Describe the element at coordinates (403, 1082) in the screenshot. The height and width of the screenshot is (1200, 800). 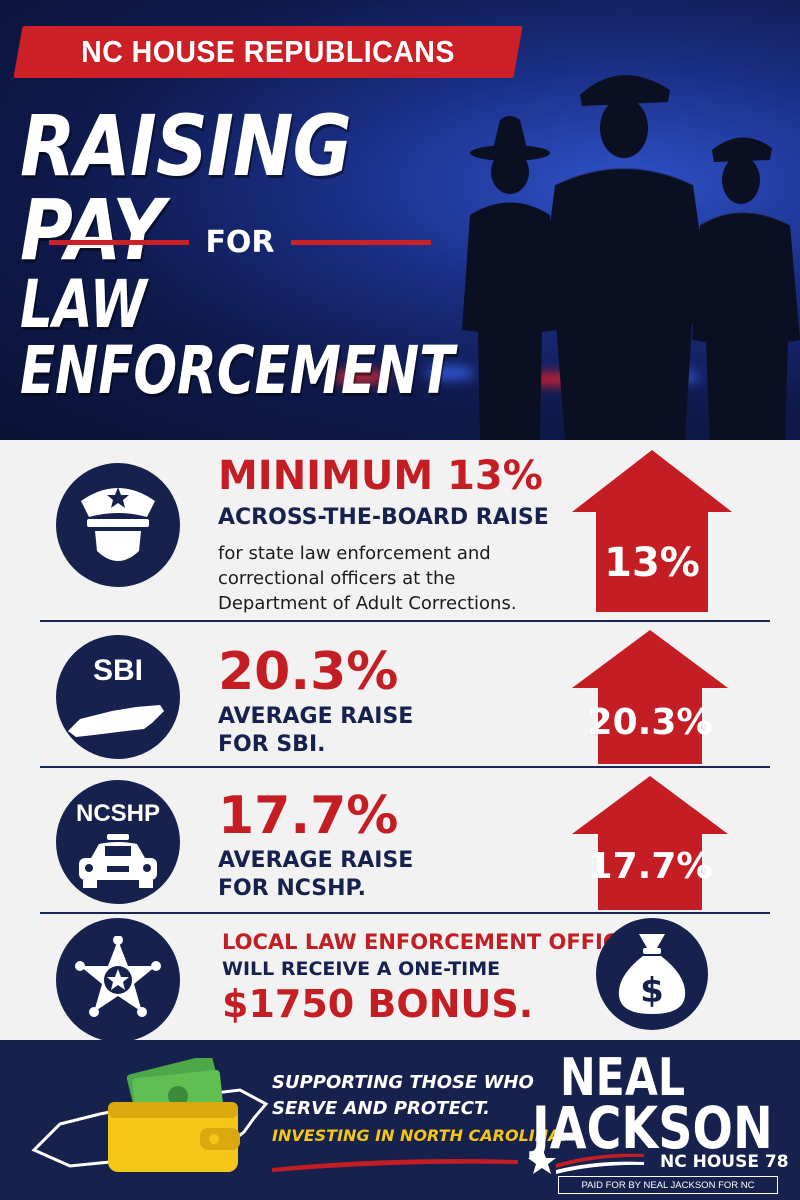
I see `footer-tagline-1: SUPPORTING THOSE WHO` at that location.